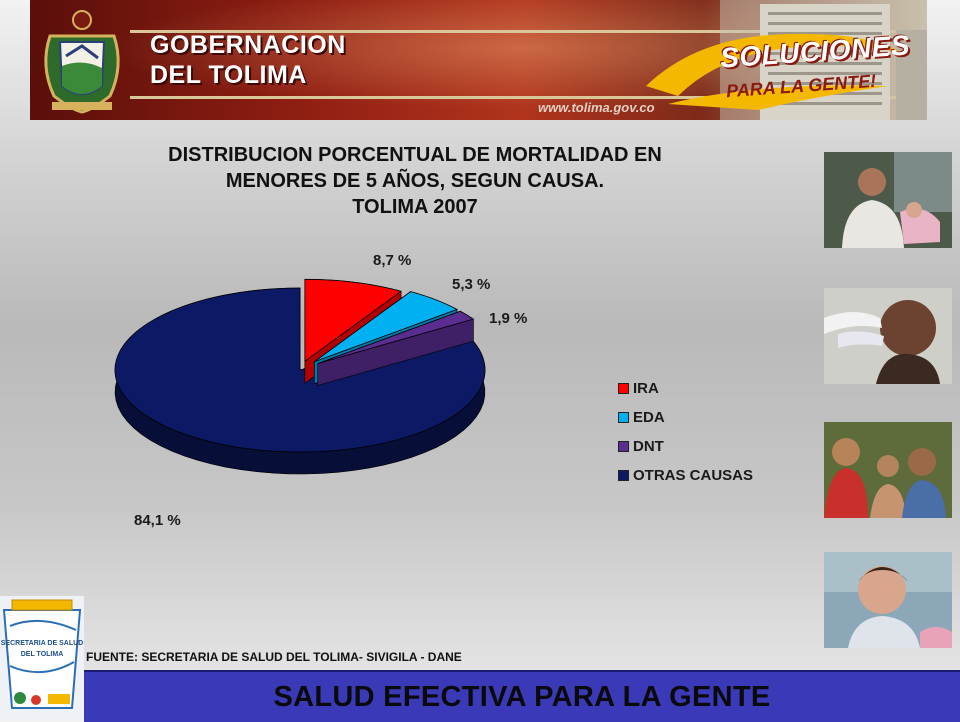  I want to click on pie-chart, so click(300, 376).